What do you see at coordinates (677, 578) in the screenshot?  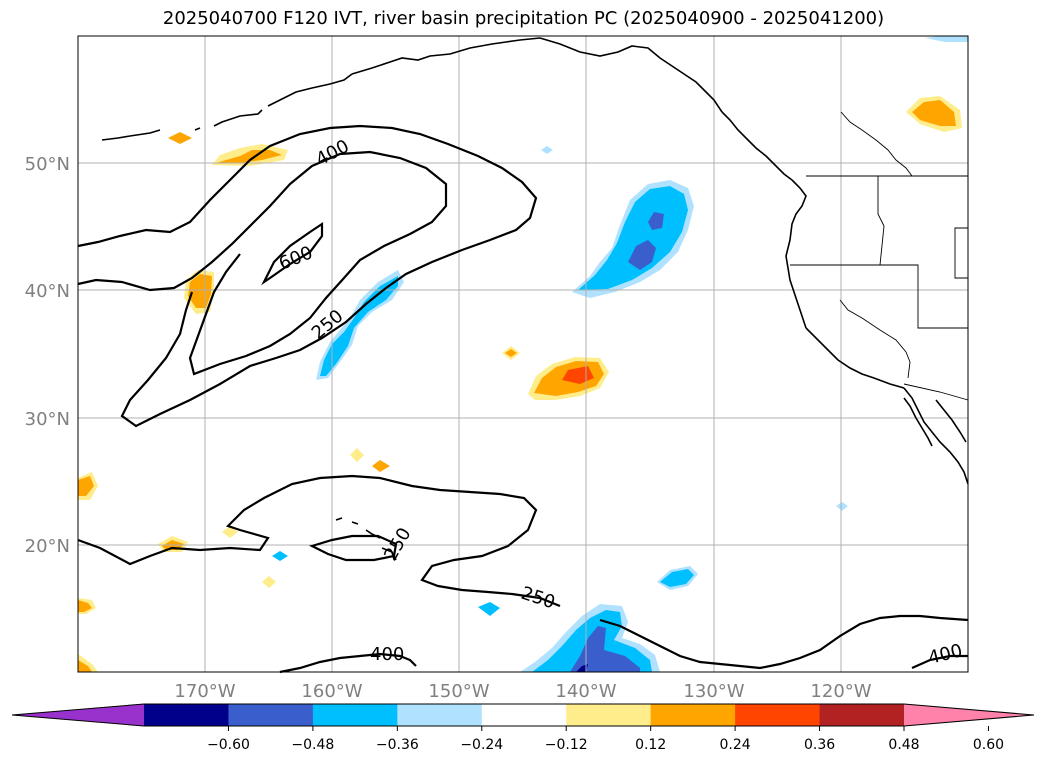 I see `anomaly-cyan-small1` at bounding box center [677, 578].